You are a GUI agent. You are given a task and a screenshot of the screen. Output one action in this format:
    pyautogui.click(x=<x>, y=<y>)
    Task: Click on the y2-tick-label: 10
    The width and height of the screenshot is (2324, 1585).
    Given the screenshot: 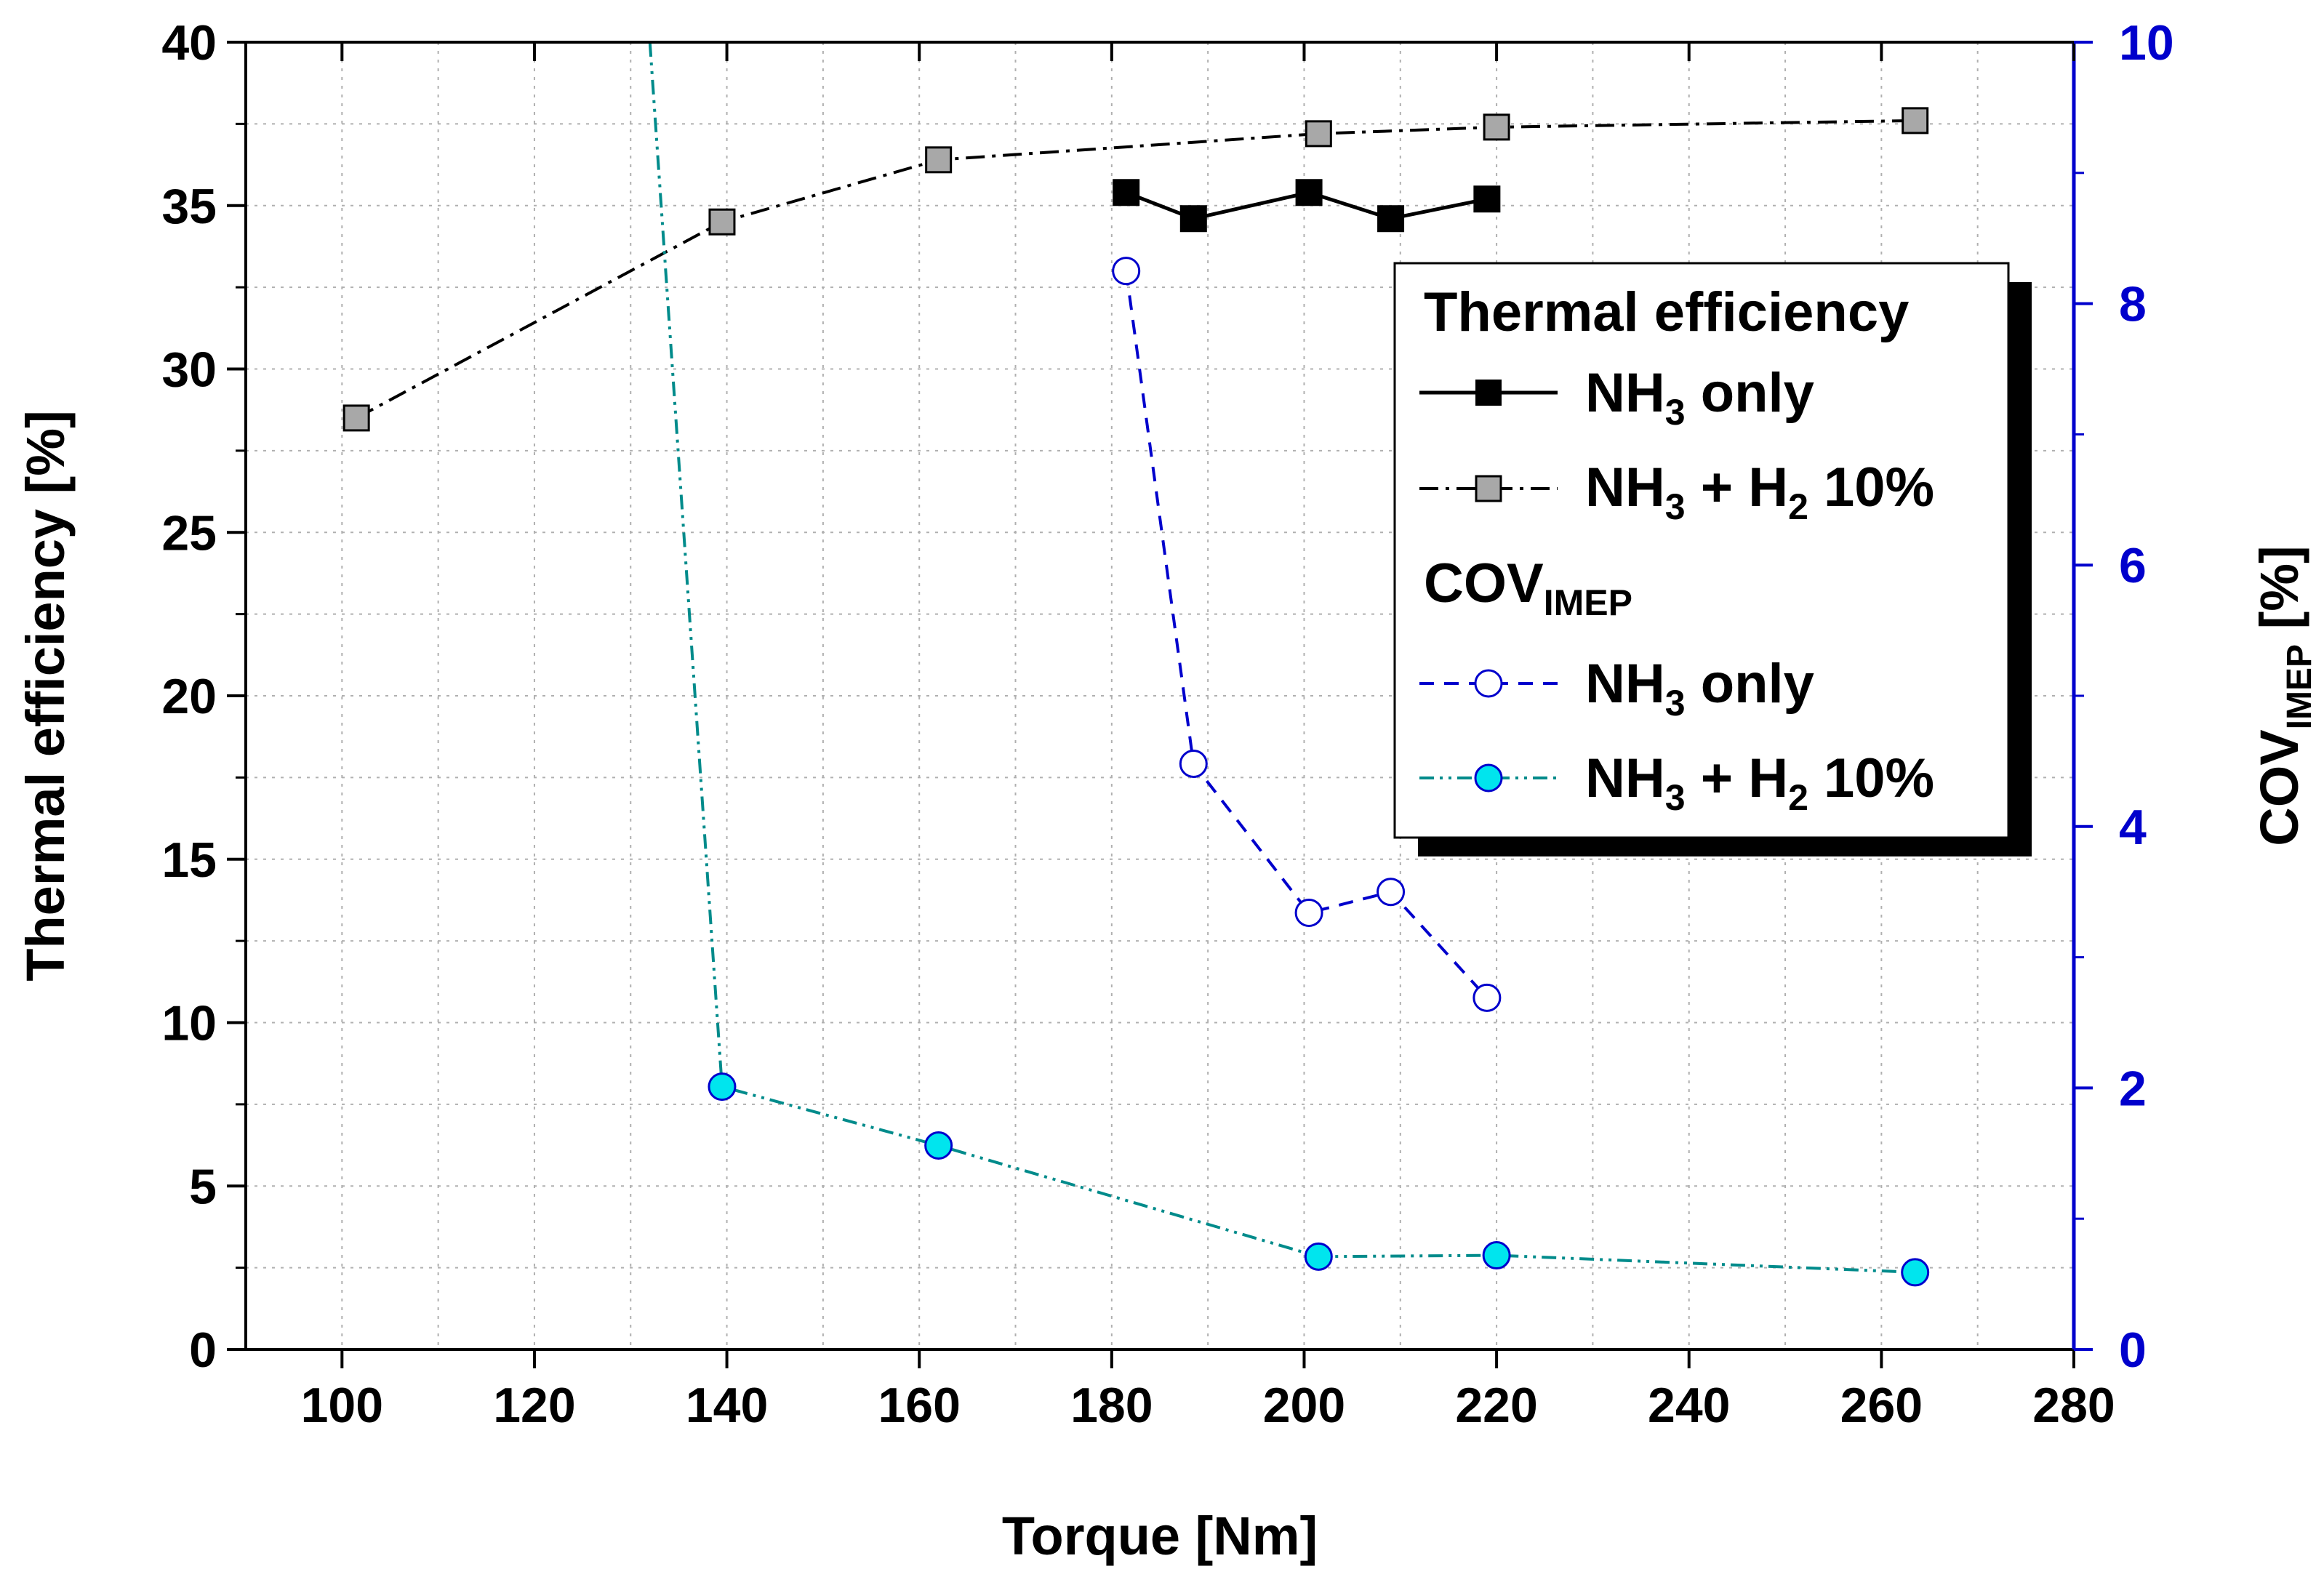 What is the action you would take?
    pyautogui.click(x=2146, y=43)
    